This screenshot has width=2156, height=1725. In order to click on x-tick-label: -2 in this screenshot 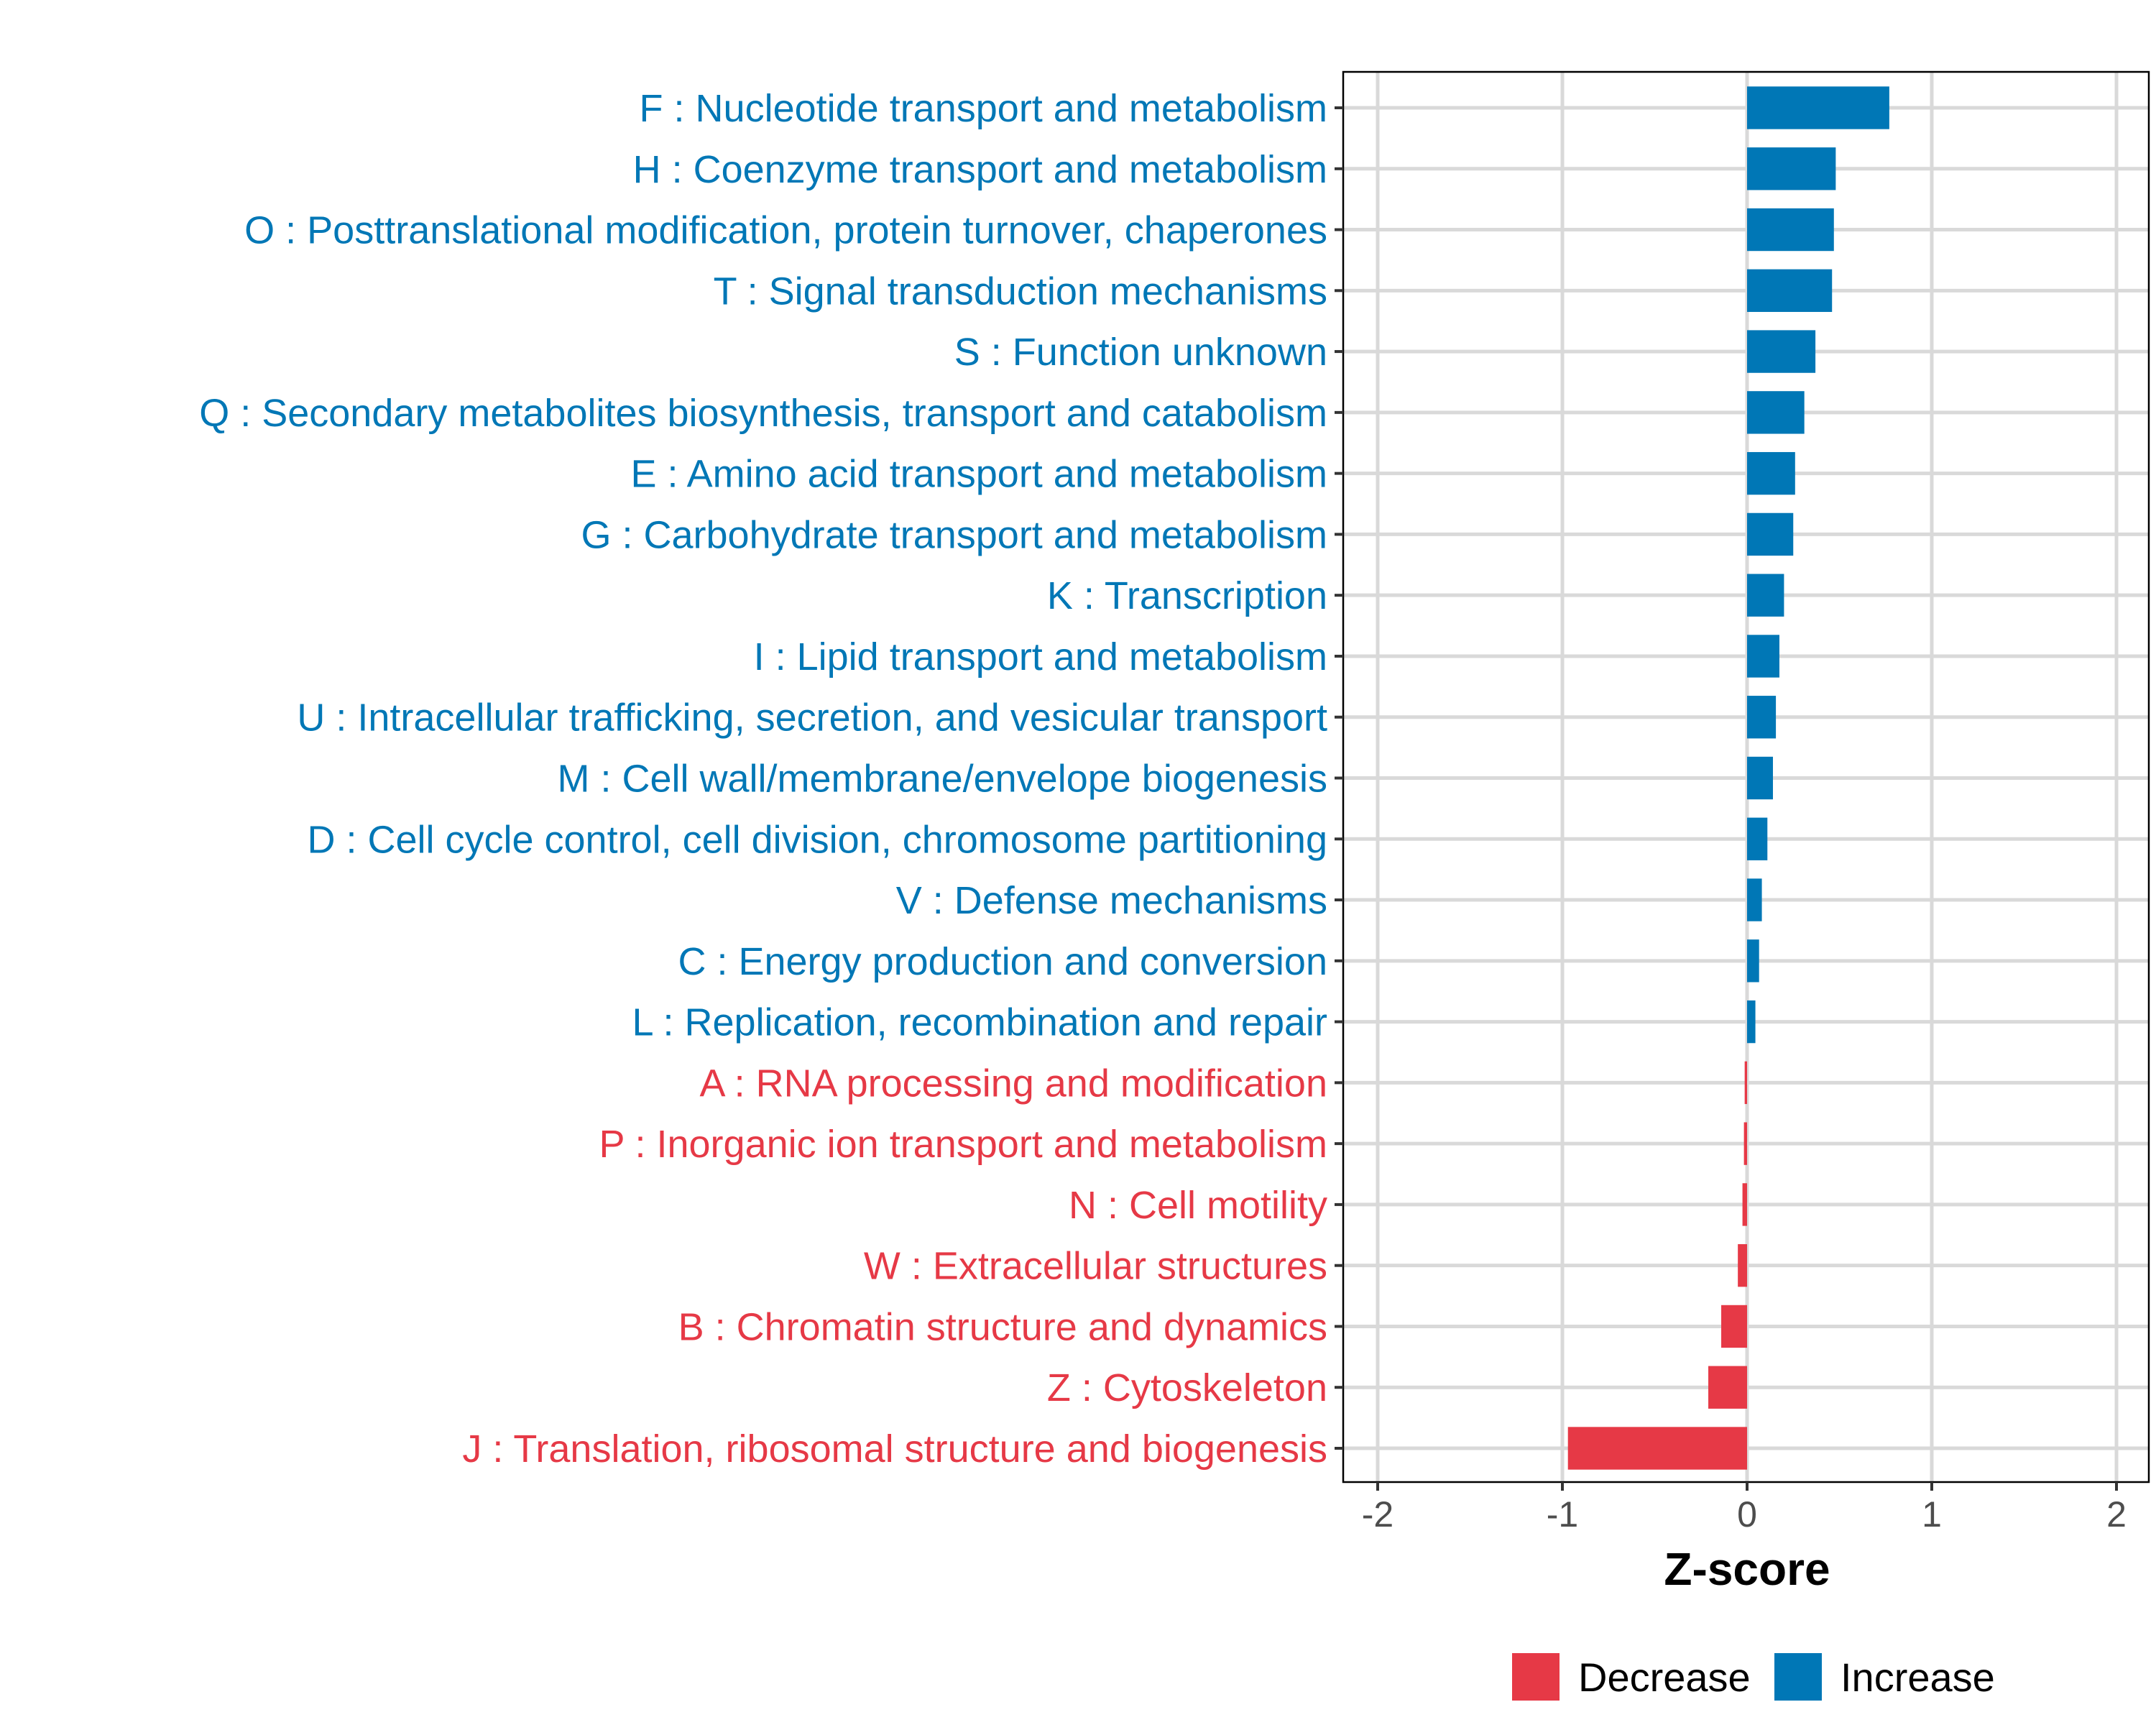, I will do `click(1377, 1514)`.